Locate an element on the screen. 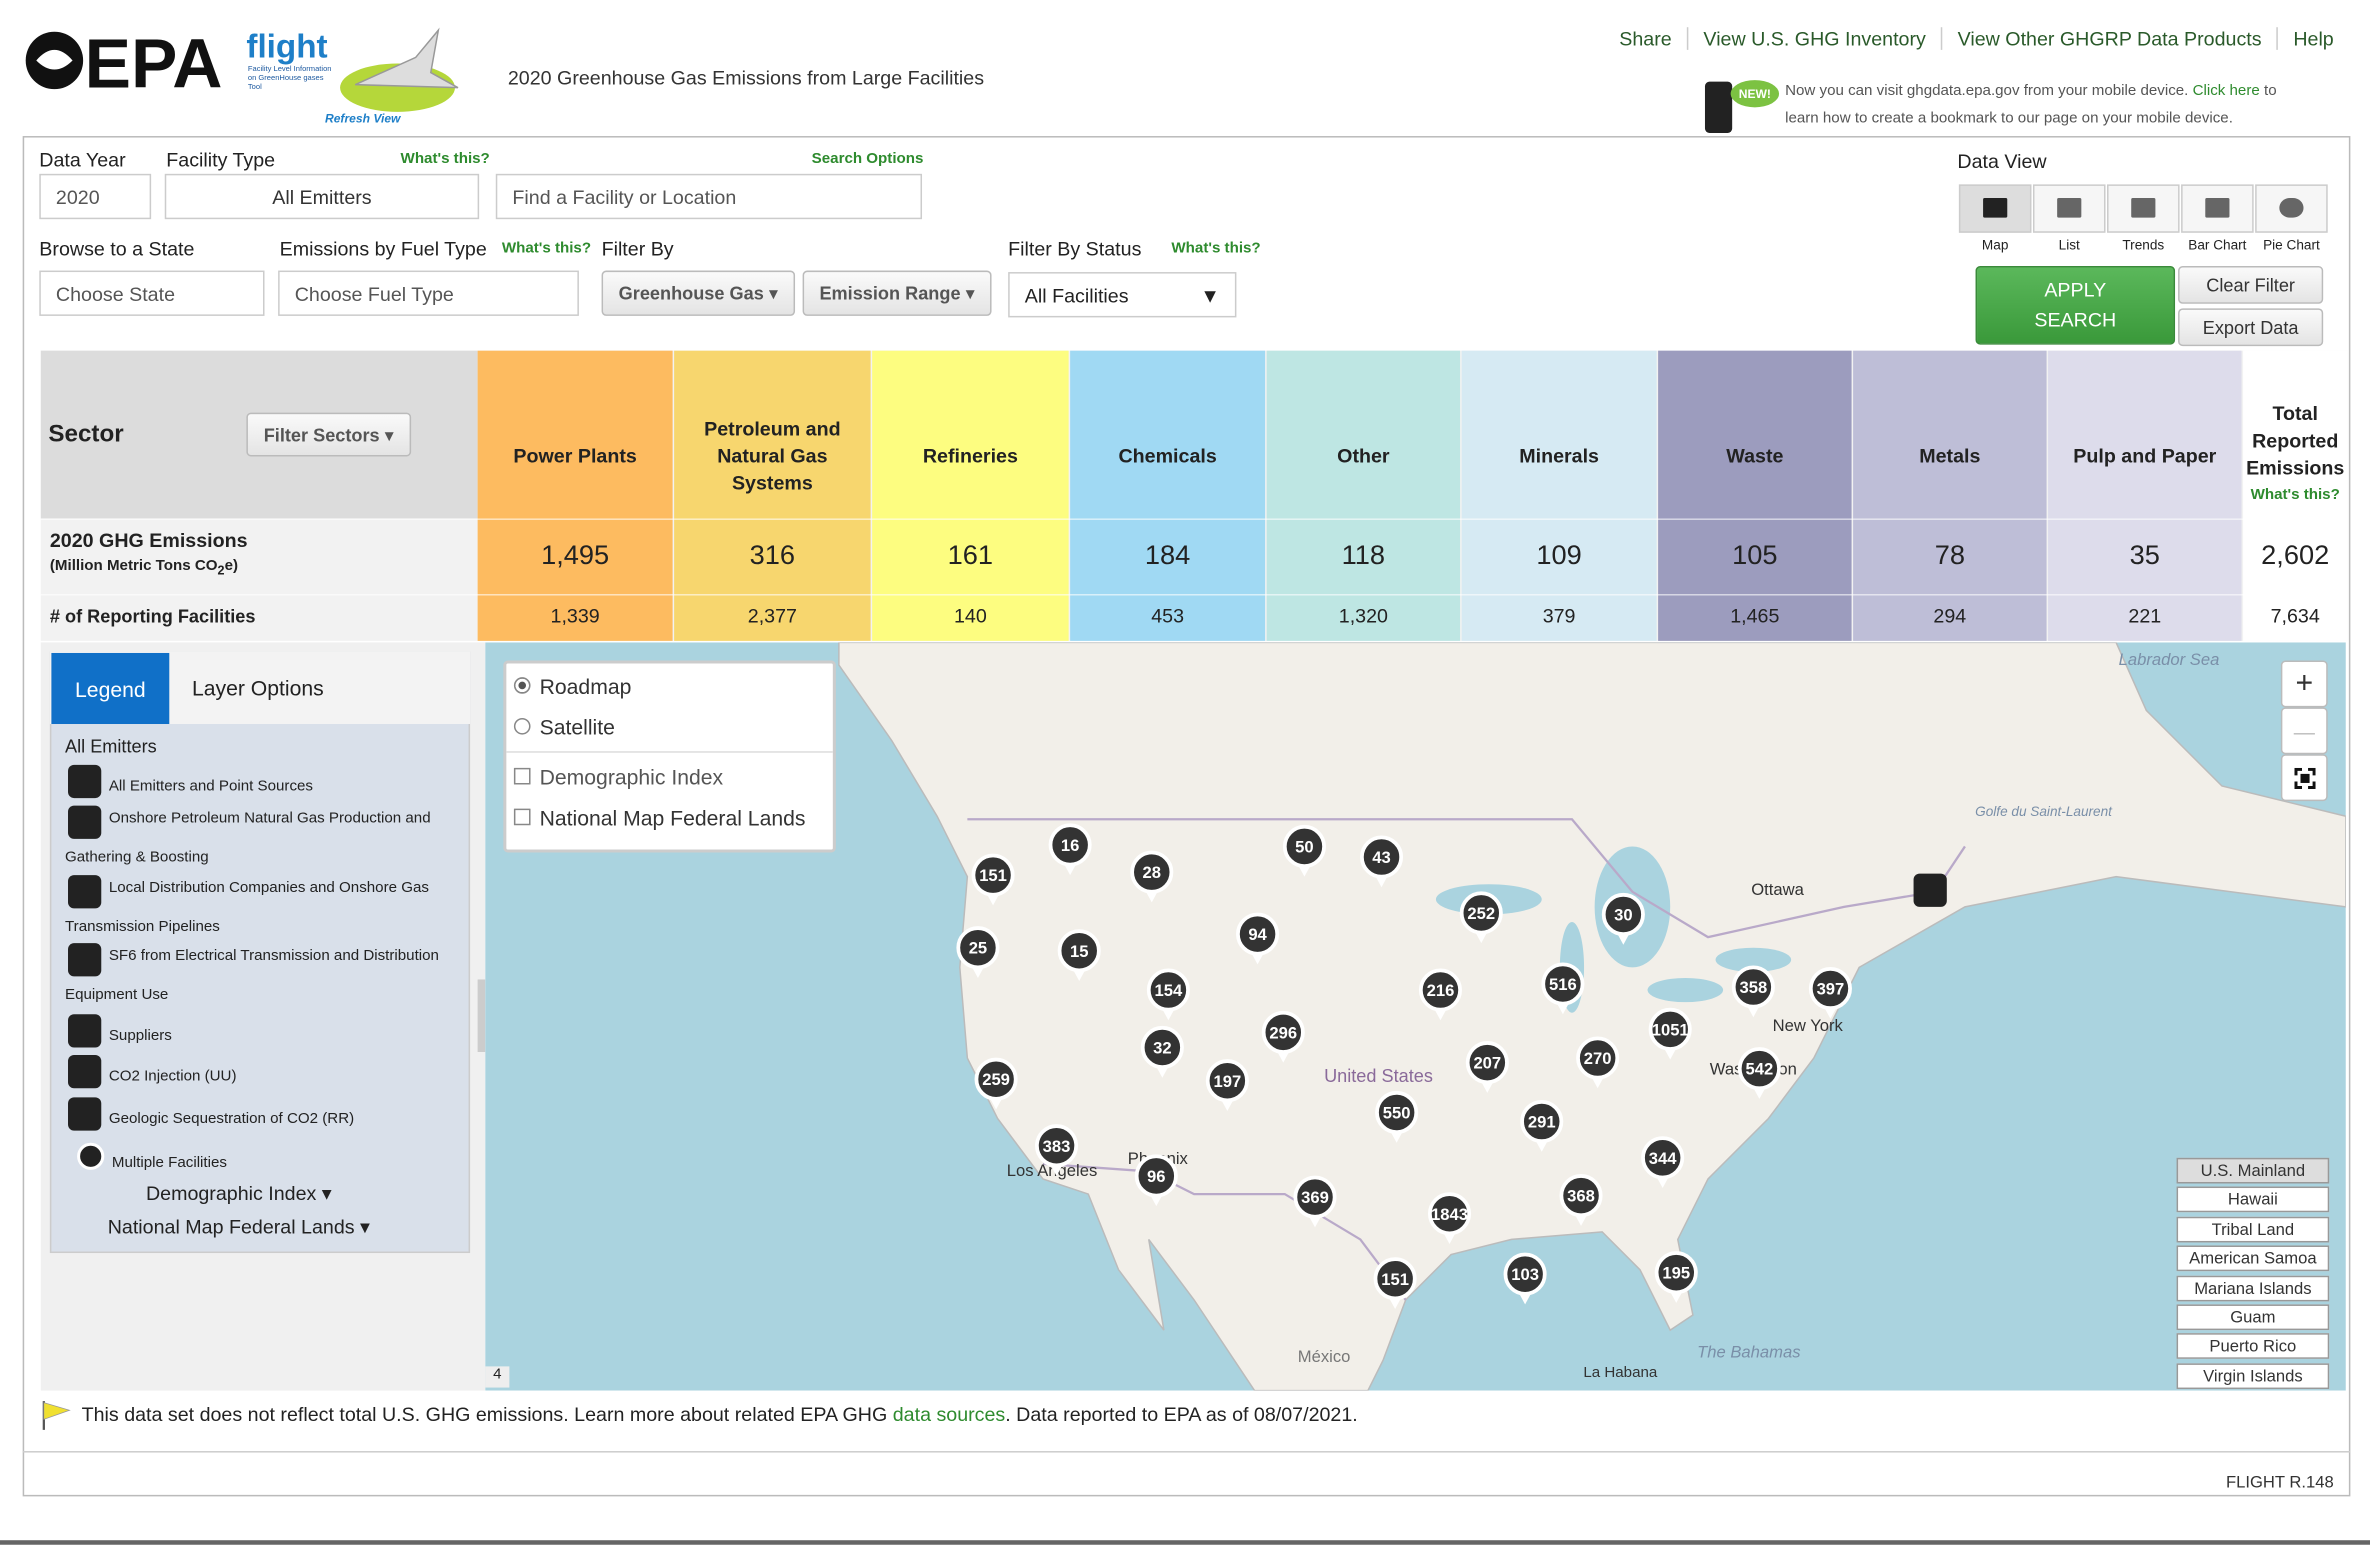 The image size is (2370, 1545). apply-search: APPLY SEARCH is located at coordinates (2075, 305).